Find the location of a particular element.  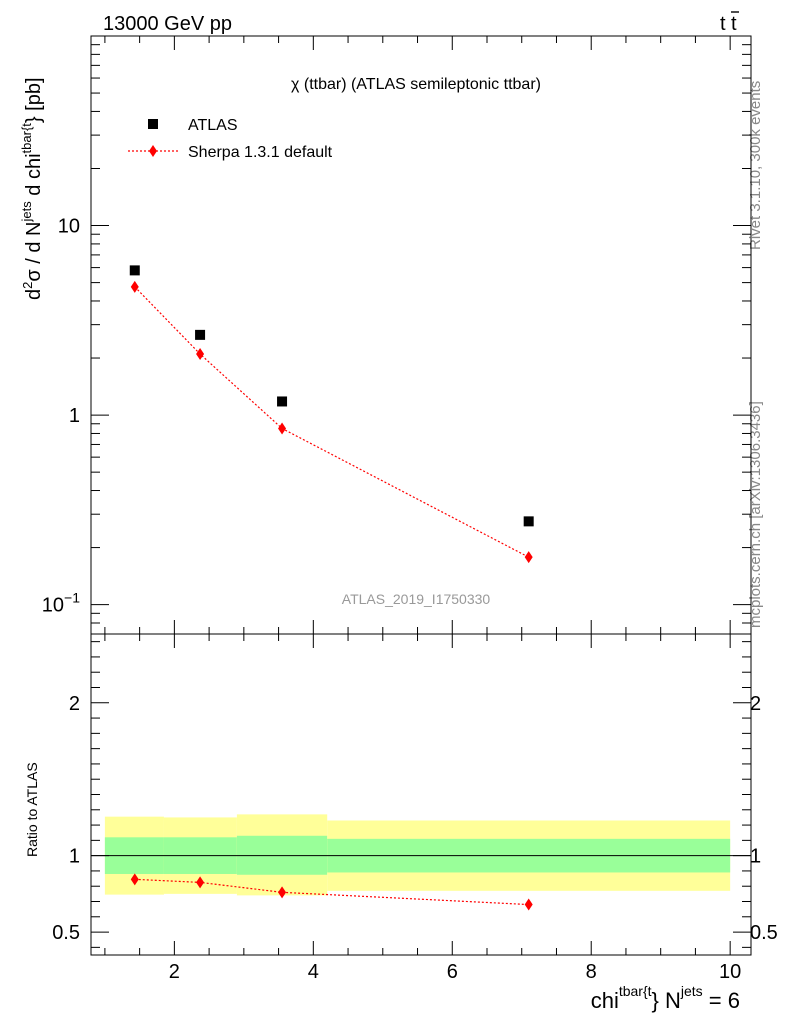

ratio-y-tick-label-right: 2 is located at coordinates (755, 704).